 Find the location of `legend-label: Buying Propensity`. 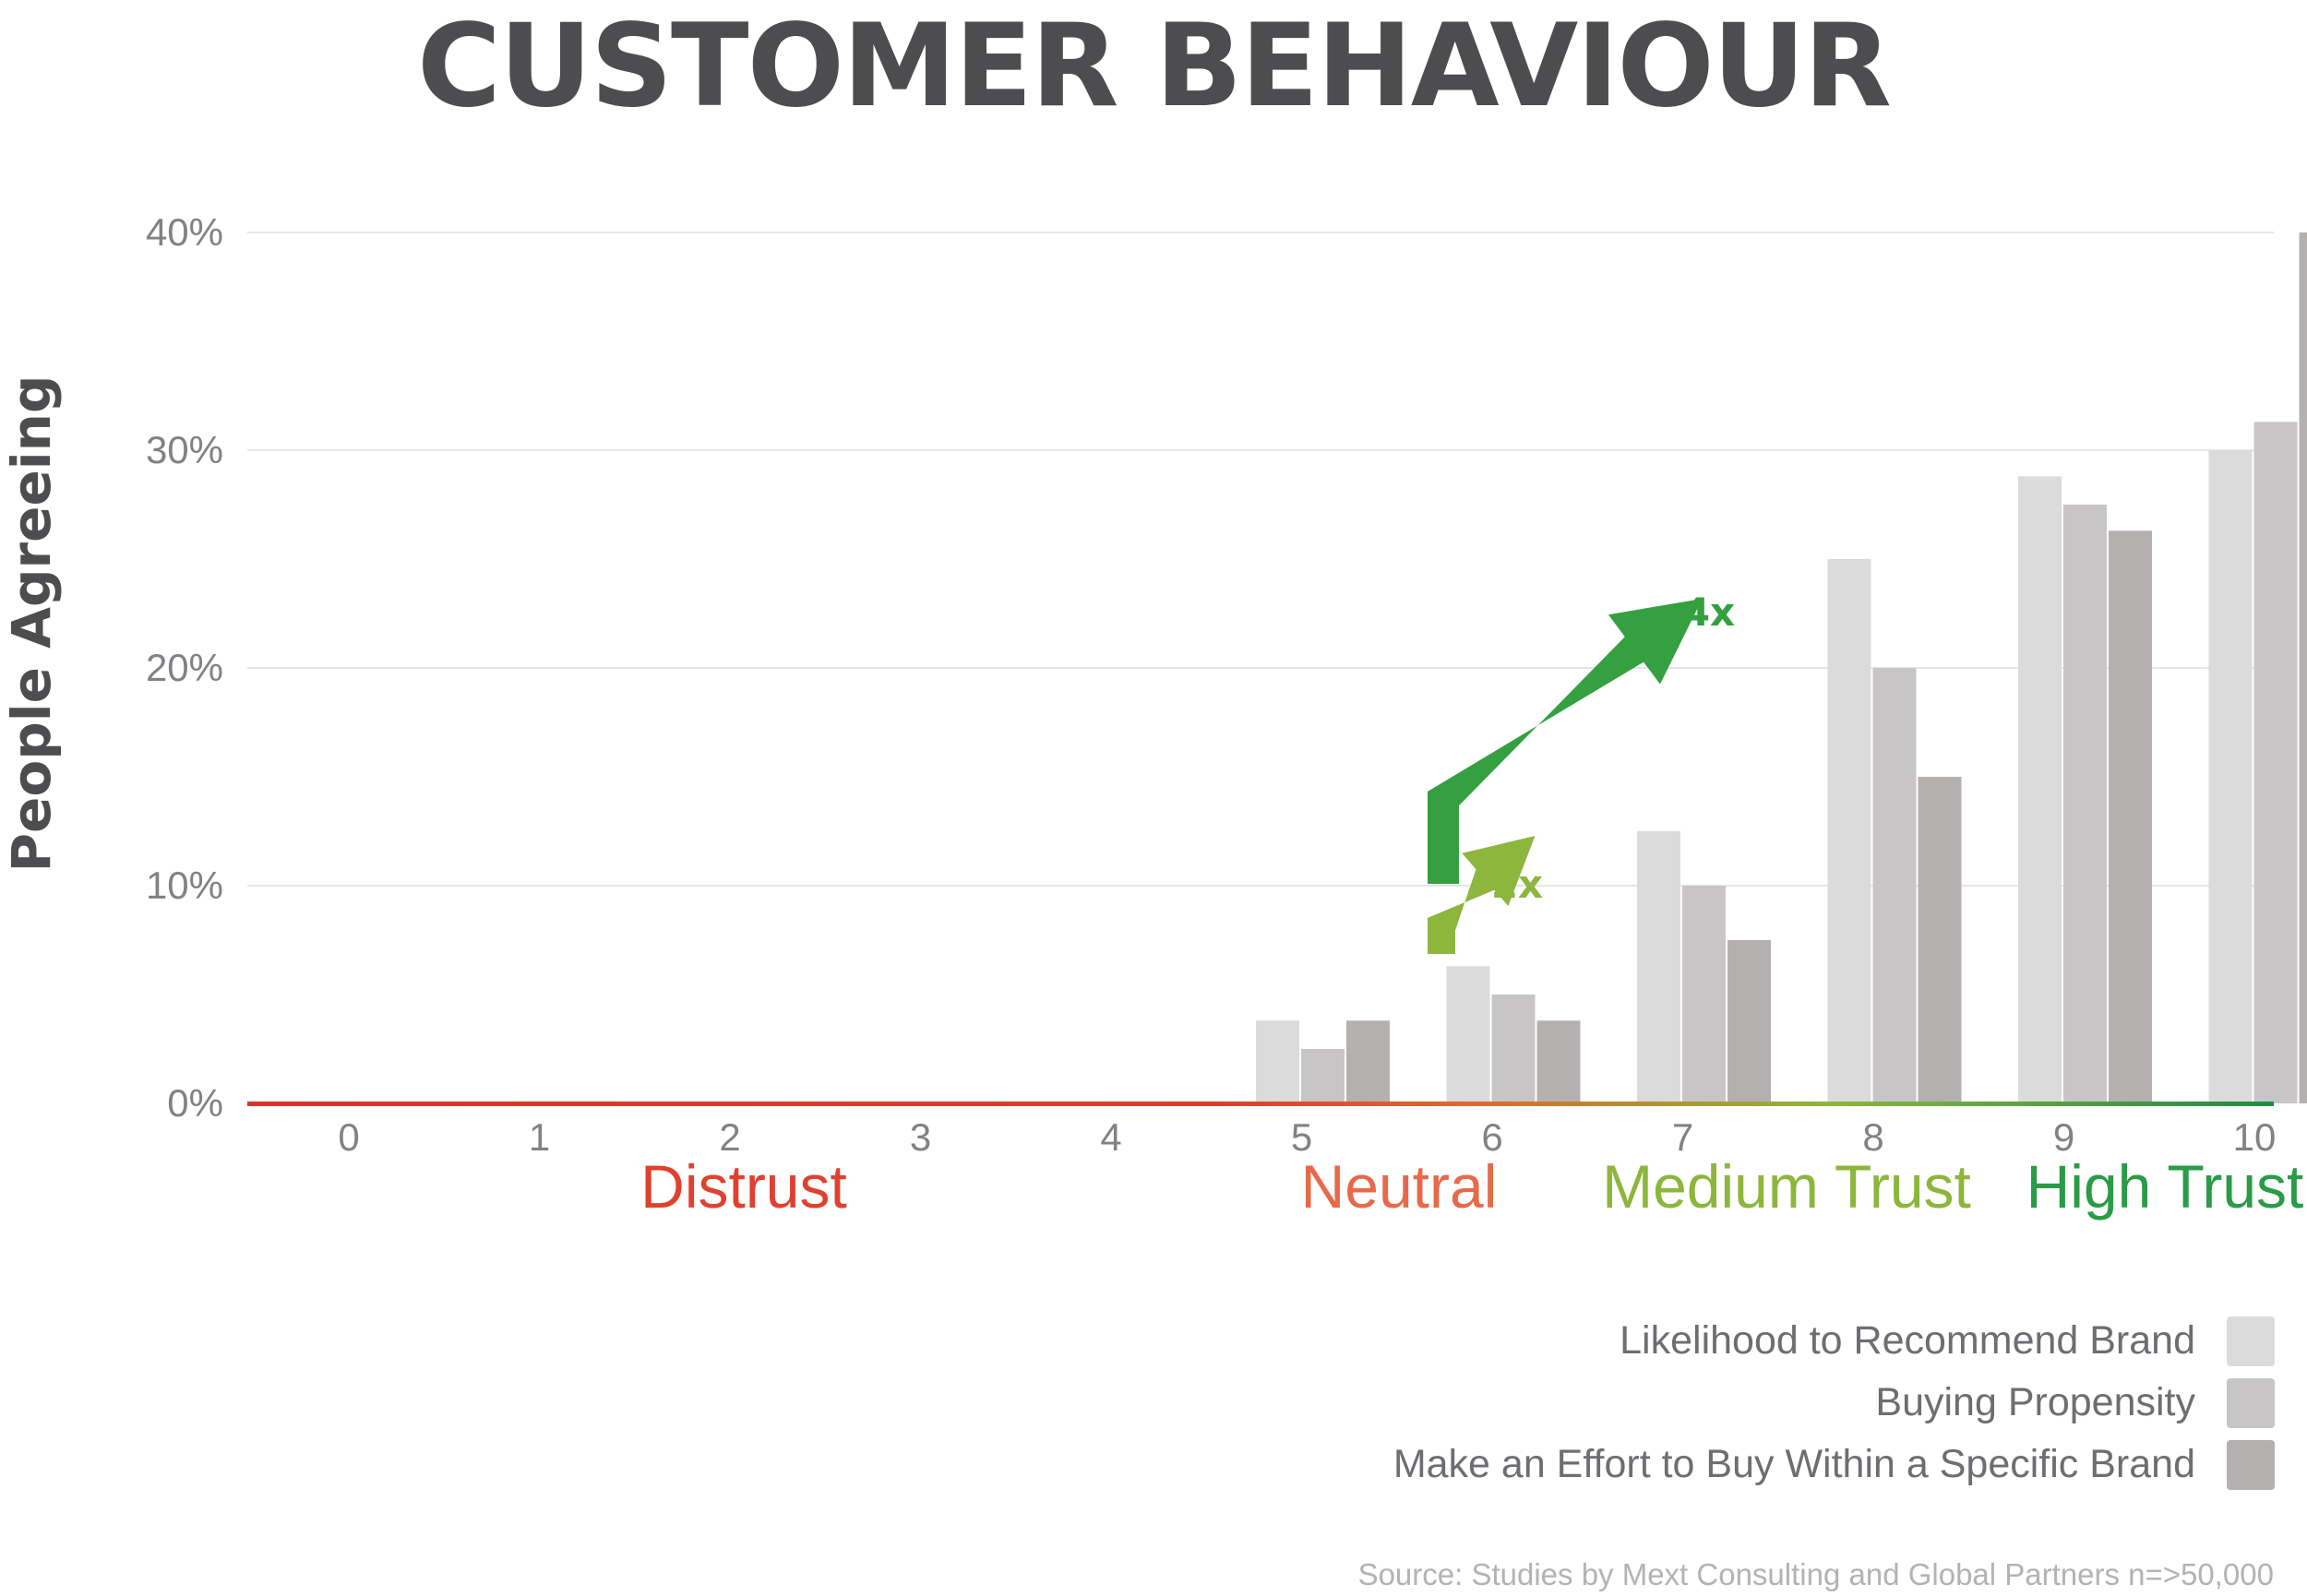

legend-label: Buying Propensity is located at coordinates (2035, 1402).